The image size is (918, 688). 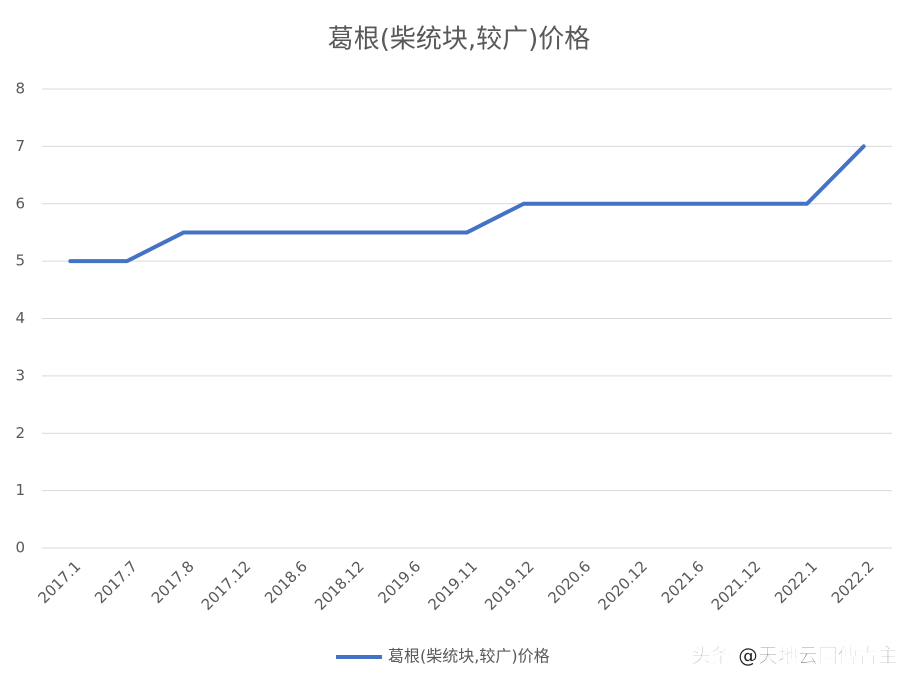 What do you see at coordinates (20, 261) in the screenshot?
I see `y-tick-label: 5` at bounding box center [20, 261].